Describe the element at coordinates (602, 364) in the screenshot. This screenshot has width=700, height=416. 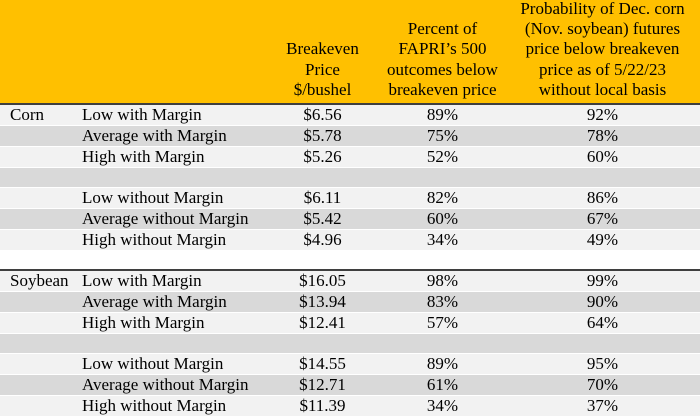
I see `probability-cell: 95%` at that location.